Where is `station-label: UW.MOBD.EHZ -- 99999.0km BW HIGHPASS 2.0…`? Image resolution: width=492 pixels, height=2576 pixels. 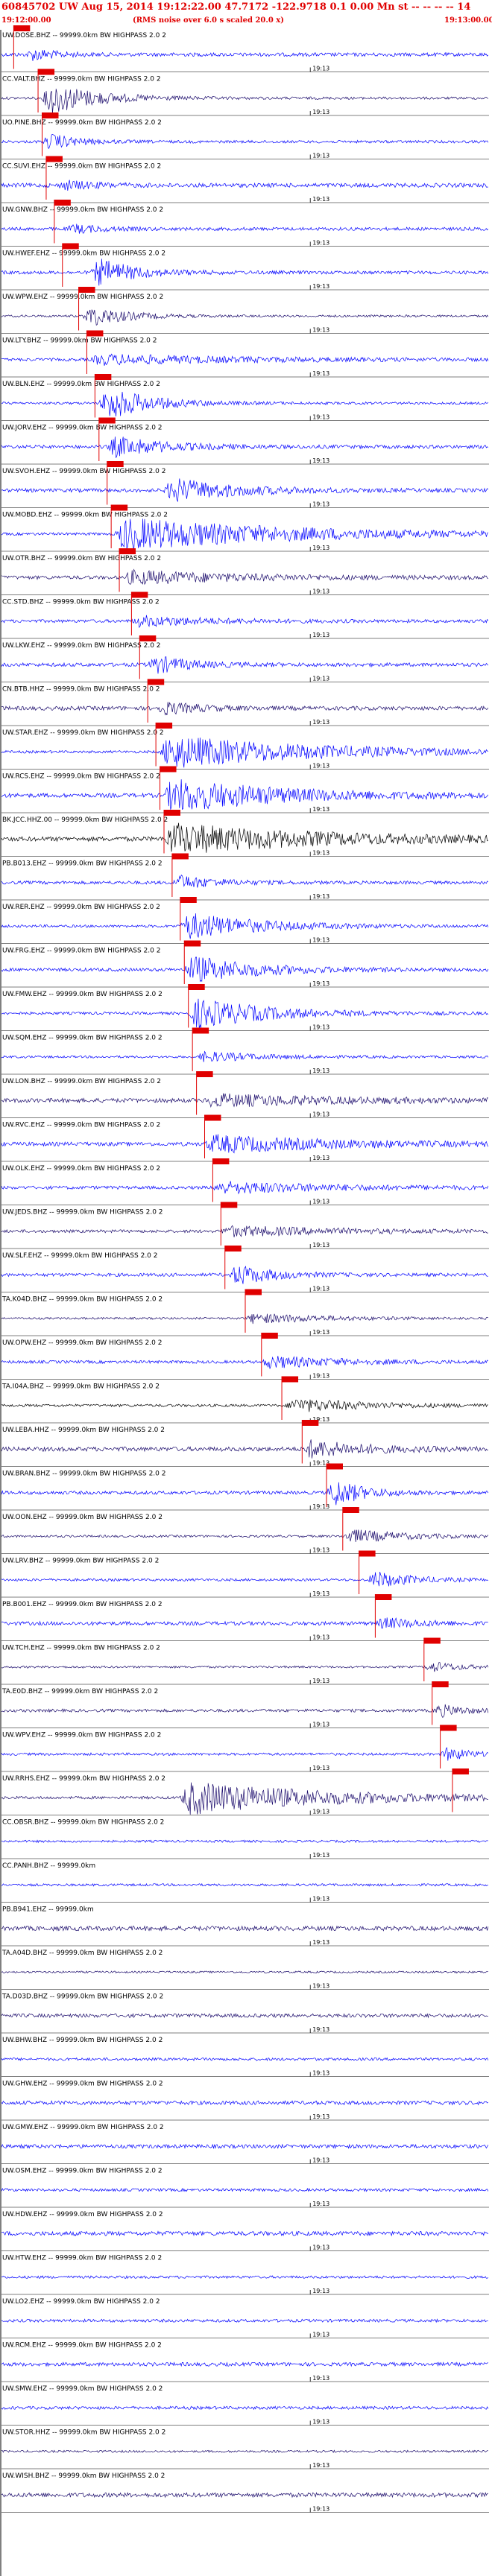
station-label: UW.MOBD.EHZ -- 99999.0km BW HIGHPASS 2.0… is located at coordinates (85, 515).